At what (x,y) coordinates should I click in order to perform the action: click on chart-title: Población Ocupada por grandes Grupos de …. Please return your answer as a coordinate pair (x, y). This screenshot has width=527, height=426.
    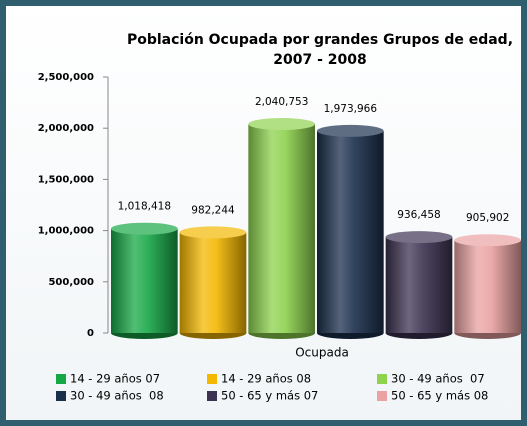
    Looking at the image, I should click on (320, 40).